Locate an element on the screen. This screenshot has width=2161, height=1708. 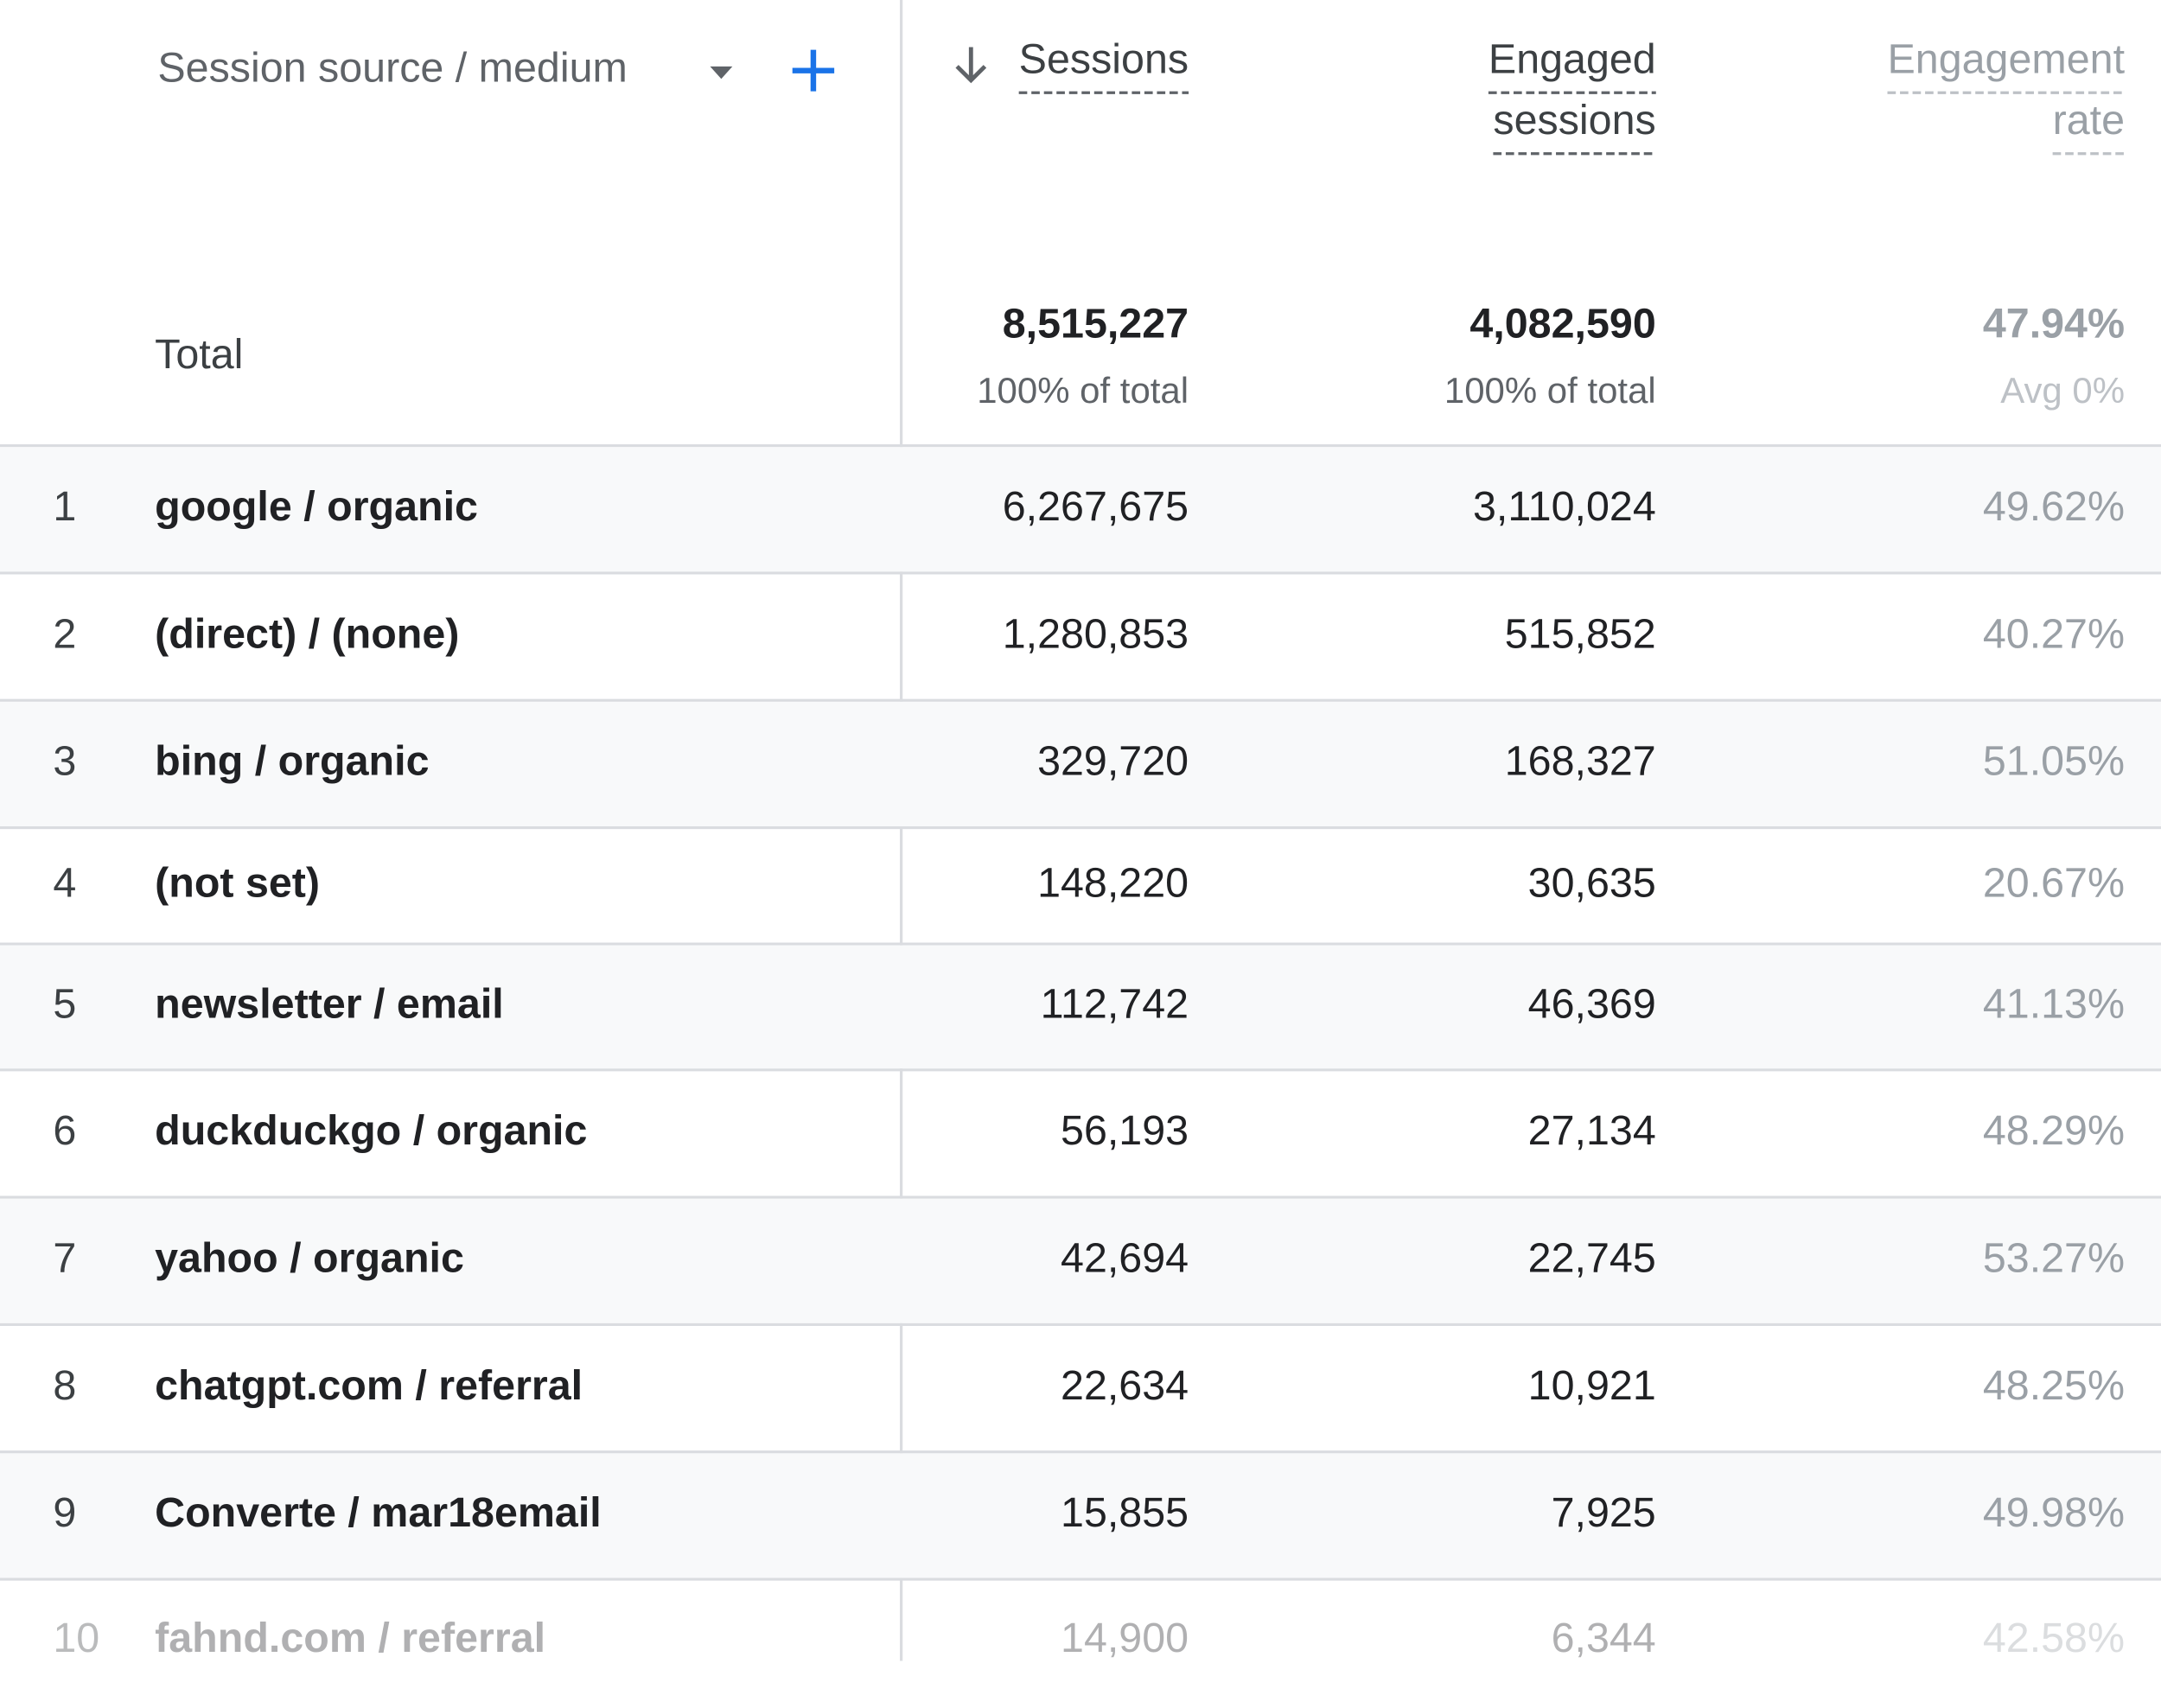
row-value: 40.27% is located at coordinates (2054, 633).